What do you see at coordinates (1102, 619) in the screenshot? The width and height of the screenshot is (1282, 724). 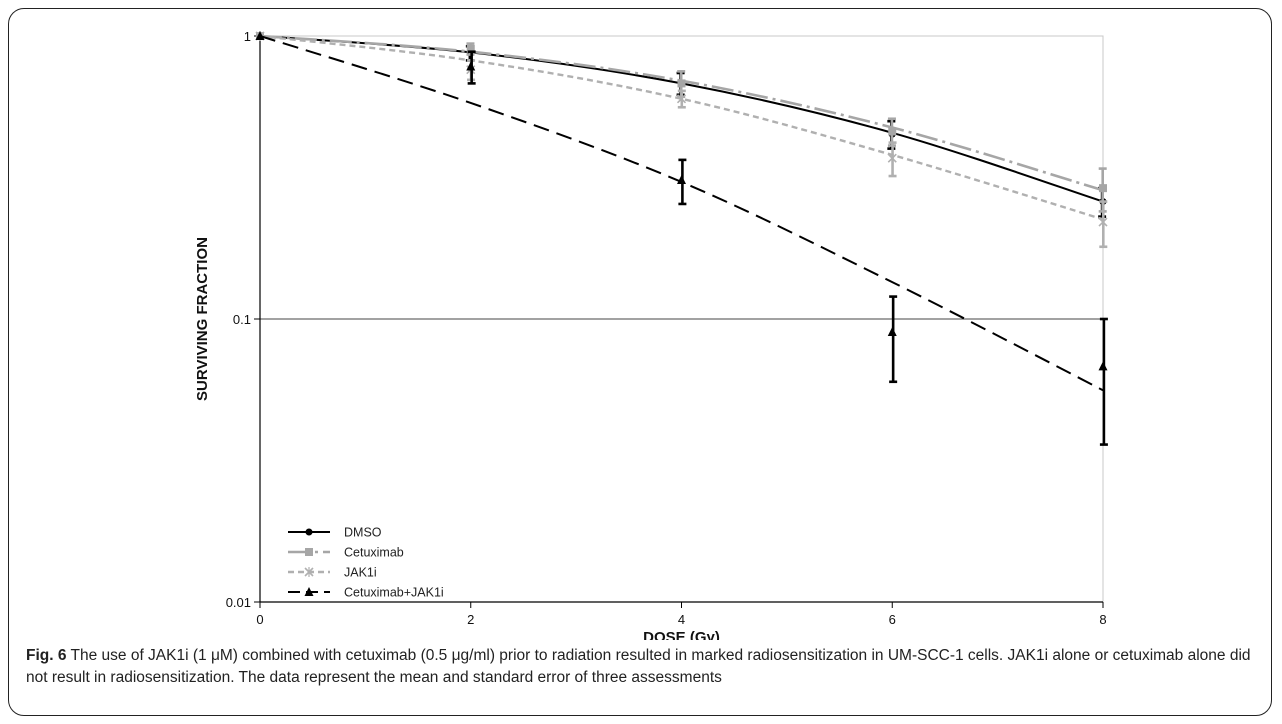 I see `x-tick-label: 8` at bounding box center [1102, 619].